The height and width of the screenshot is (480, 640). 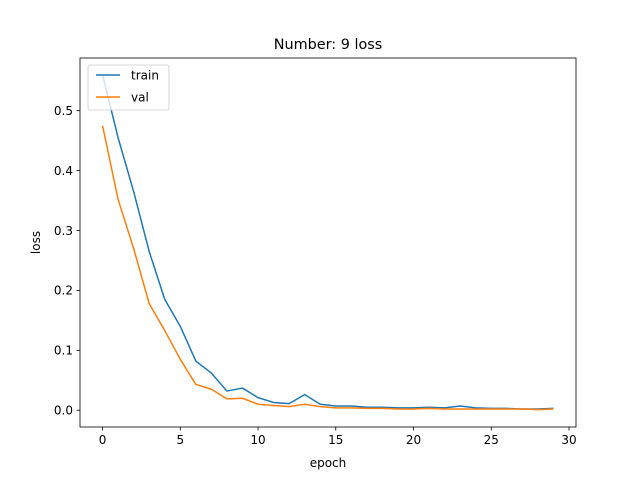 What do you see at coordinates (568, 440) in the screenshot?
I see `x-tick-label: 30` at bounding box center [568, 440].